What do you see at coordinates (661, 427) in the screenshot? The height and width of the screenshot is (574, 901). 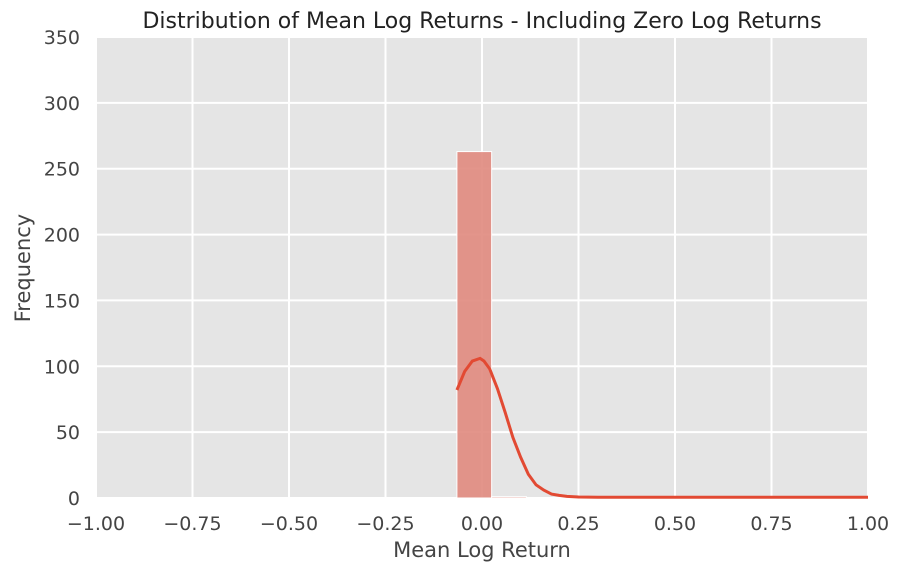 I see `kde-line` at bounding box center [661, 427].